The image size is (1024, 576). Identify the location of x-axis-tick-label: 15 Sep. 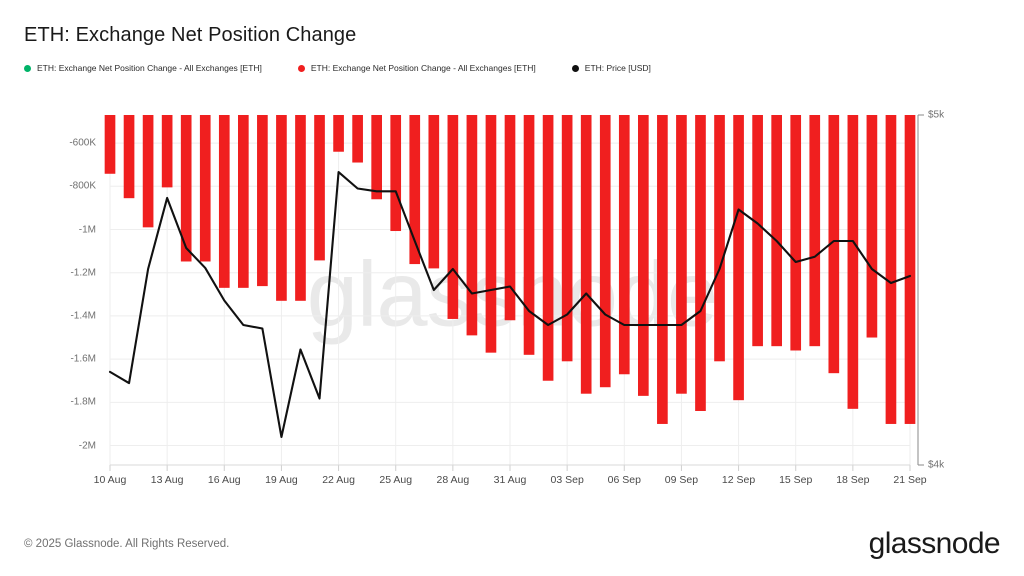
(796, 480).